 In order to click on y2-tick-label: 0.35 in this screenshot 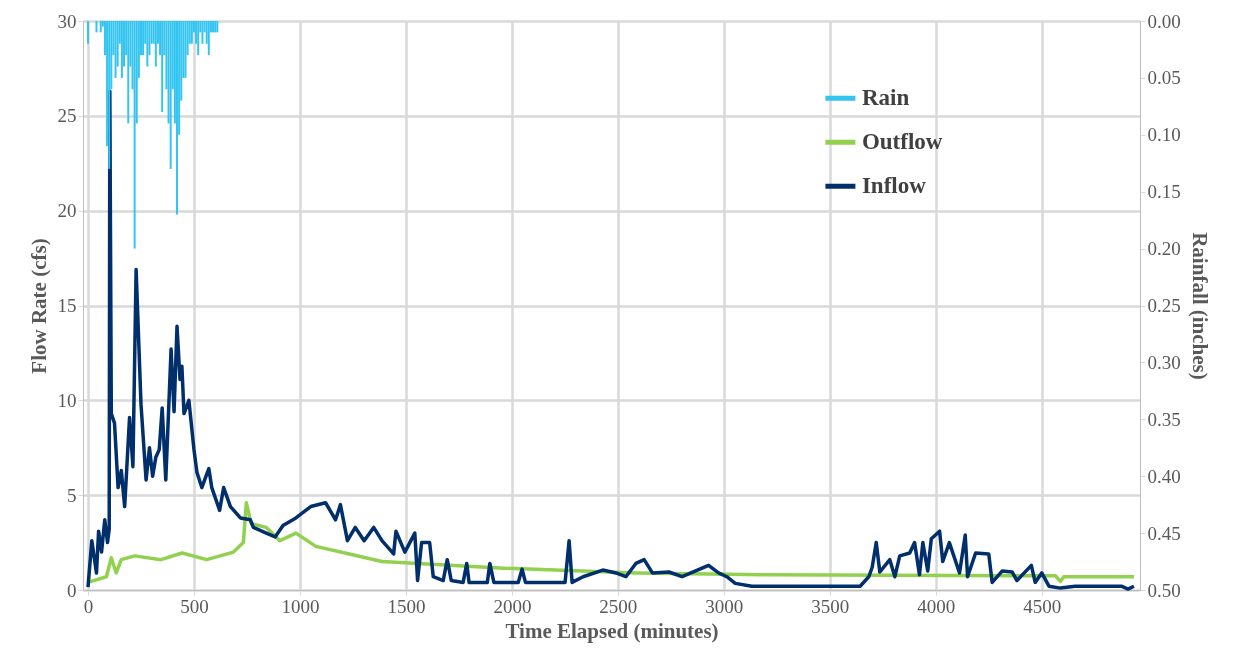, I will do `click(1164, 419)`.